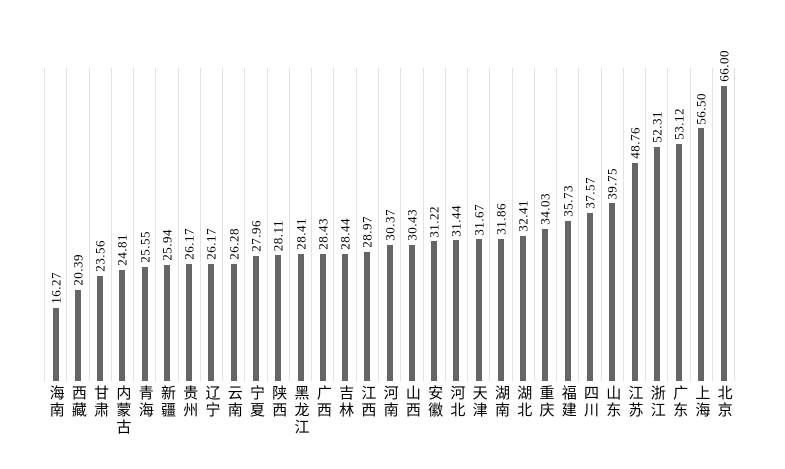  I want to click on bar-value-label: 28.44, so click(345, 234).